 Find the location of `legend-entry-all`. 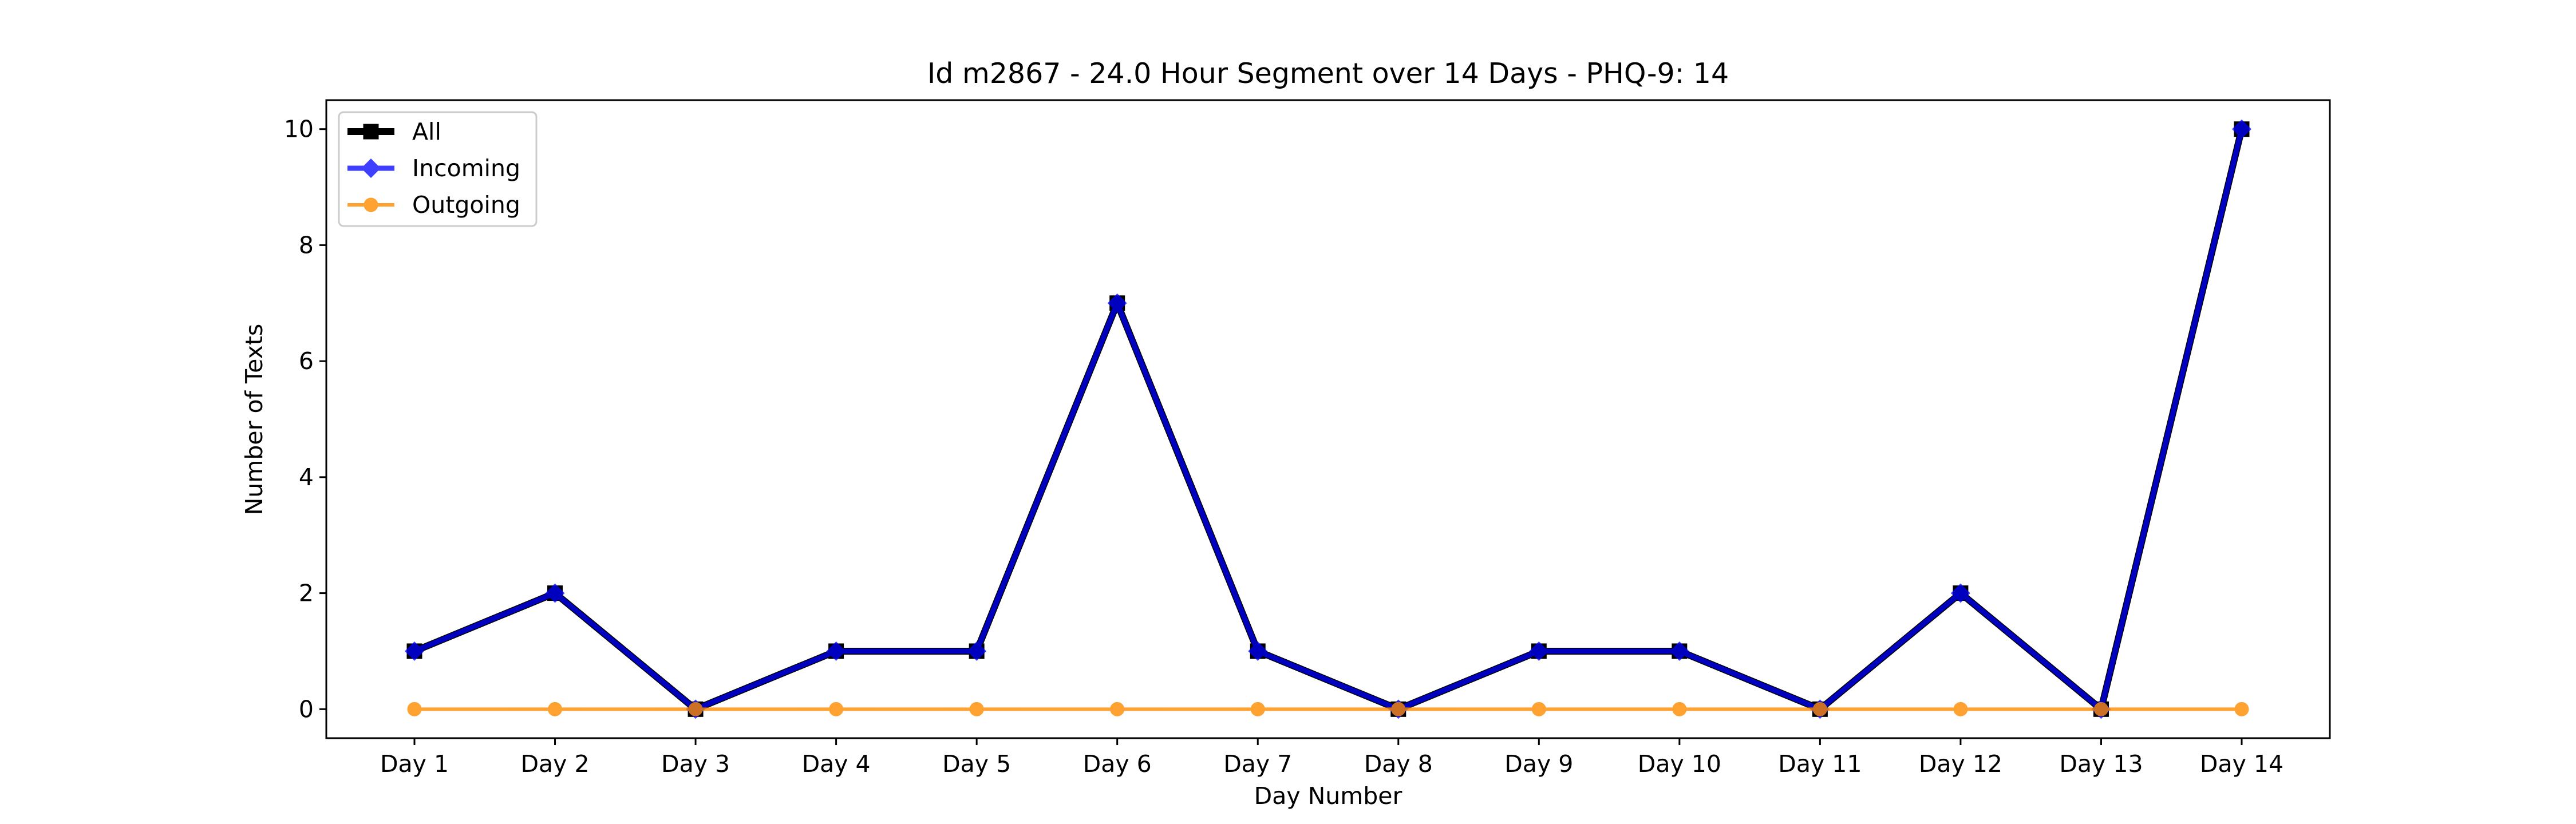

legend-entry-all is located at coordinates (370, 132).